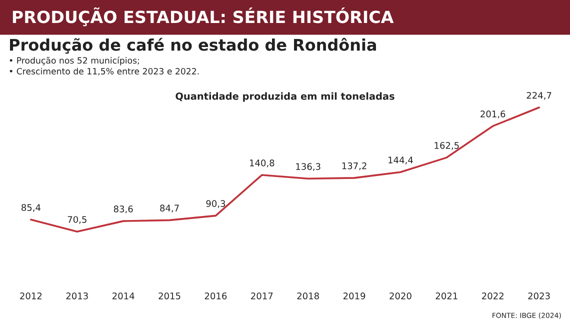 This screenshot has height=323, width=570. What do you see at coordinates (74, 61) in the screenshot?
I see `text: • Produção nos 52 municípios;` at bounding box center [74, 61].